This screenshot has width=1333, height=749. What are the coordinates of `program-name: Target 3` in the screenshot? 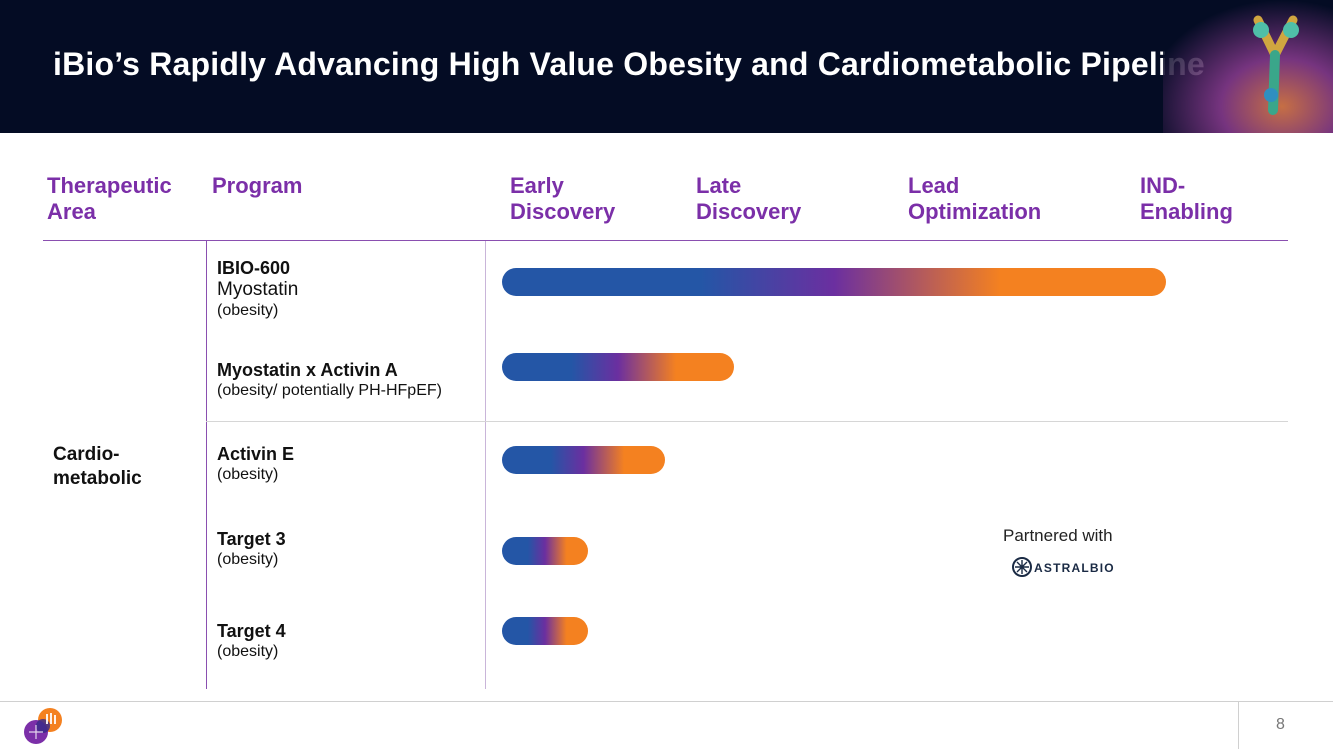 It's located at (251, 539).